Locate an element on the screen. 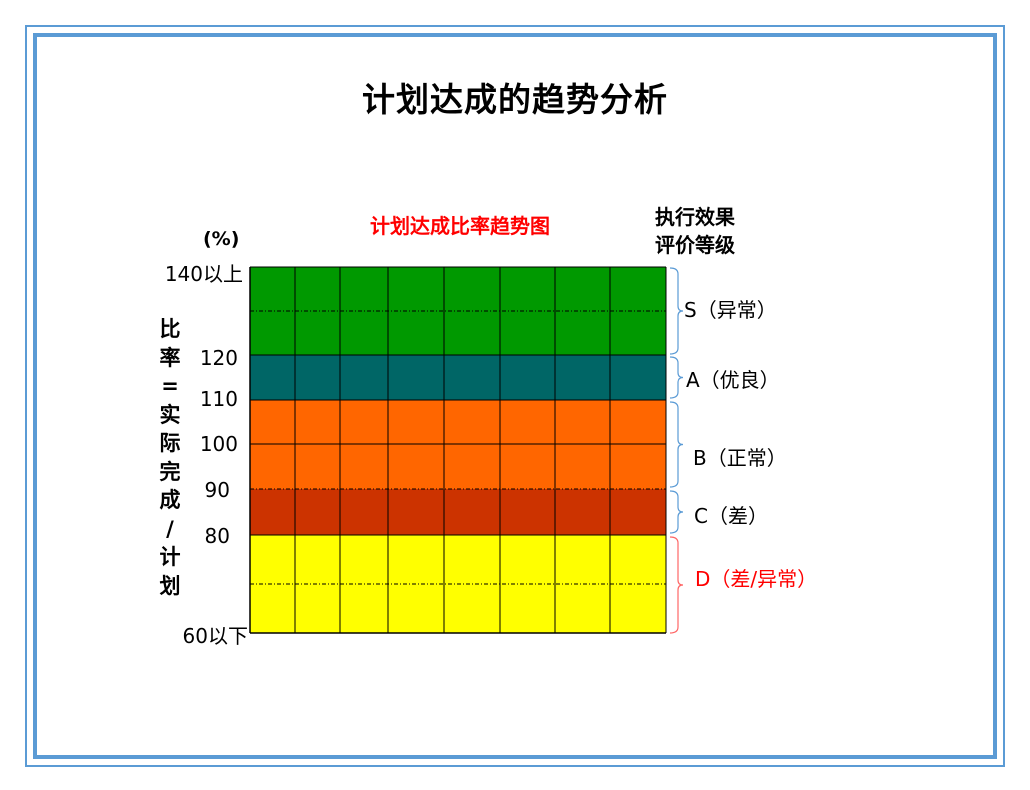 The height and width of the screenshot is (790, 1030). brace-b is located at coordinates (676, 444).